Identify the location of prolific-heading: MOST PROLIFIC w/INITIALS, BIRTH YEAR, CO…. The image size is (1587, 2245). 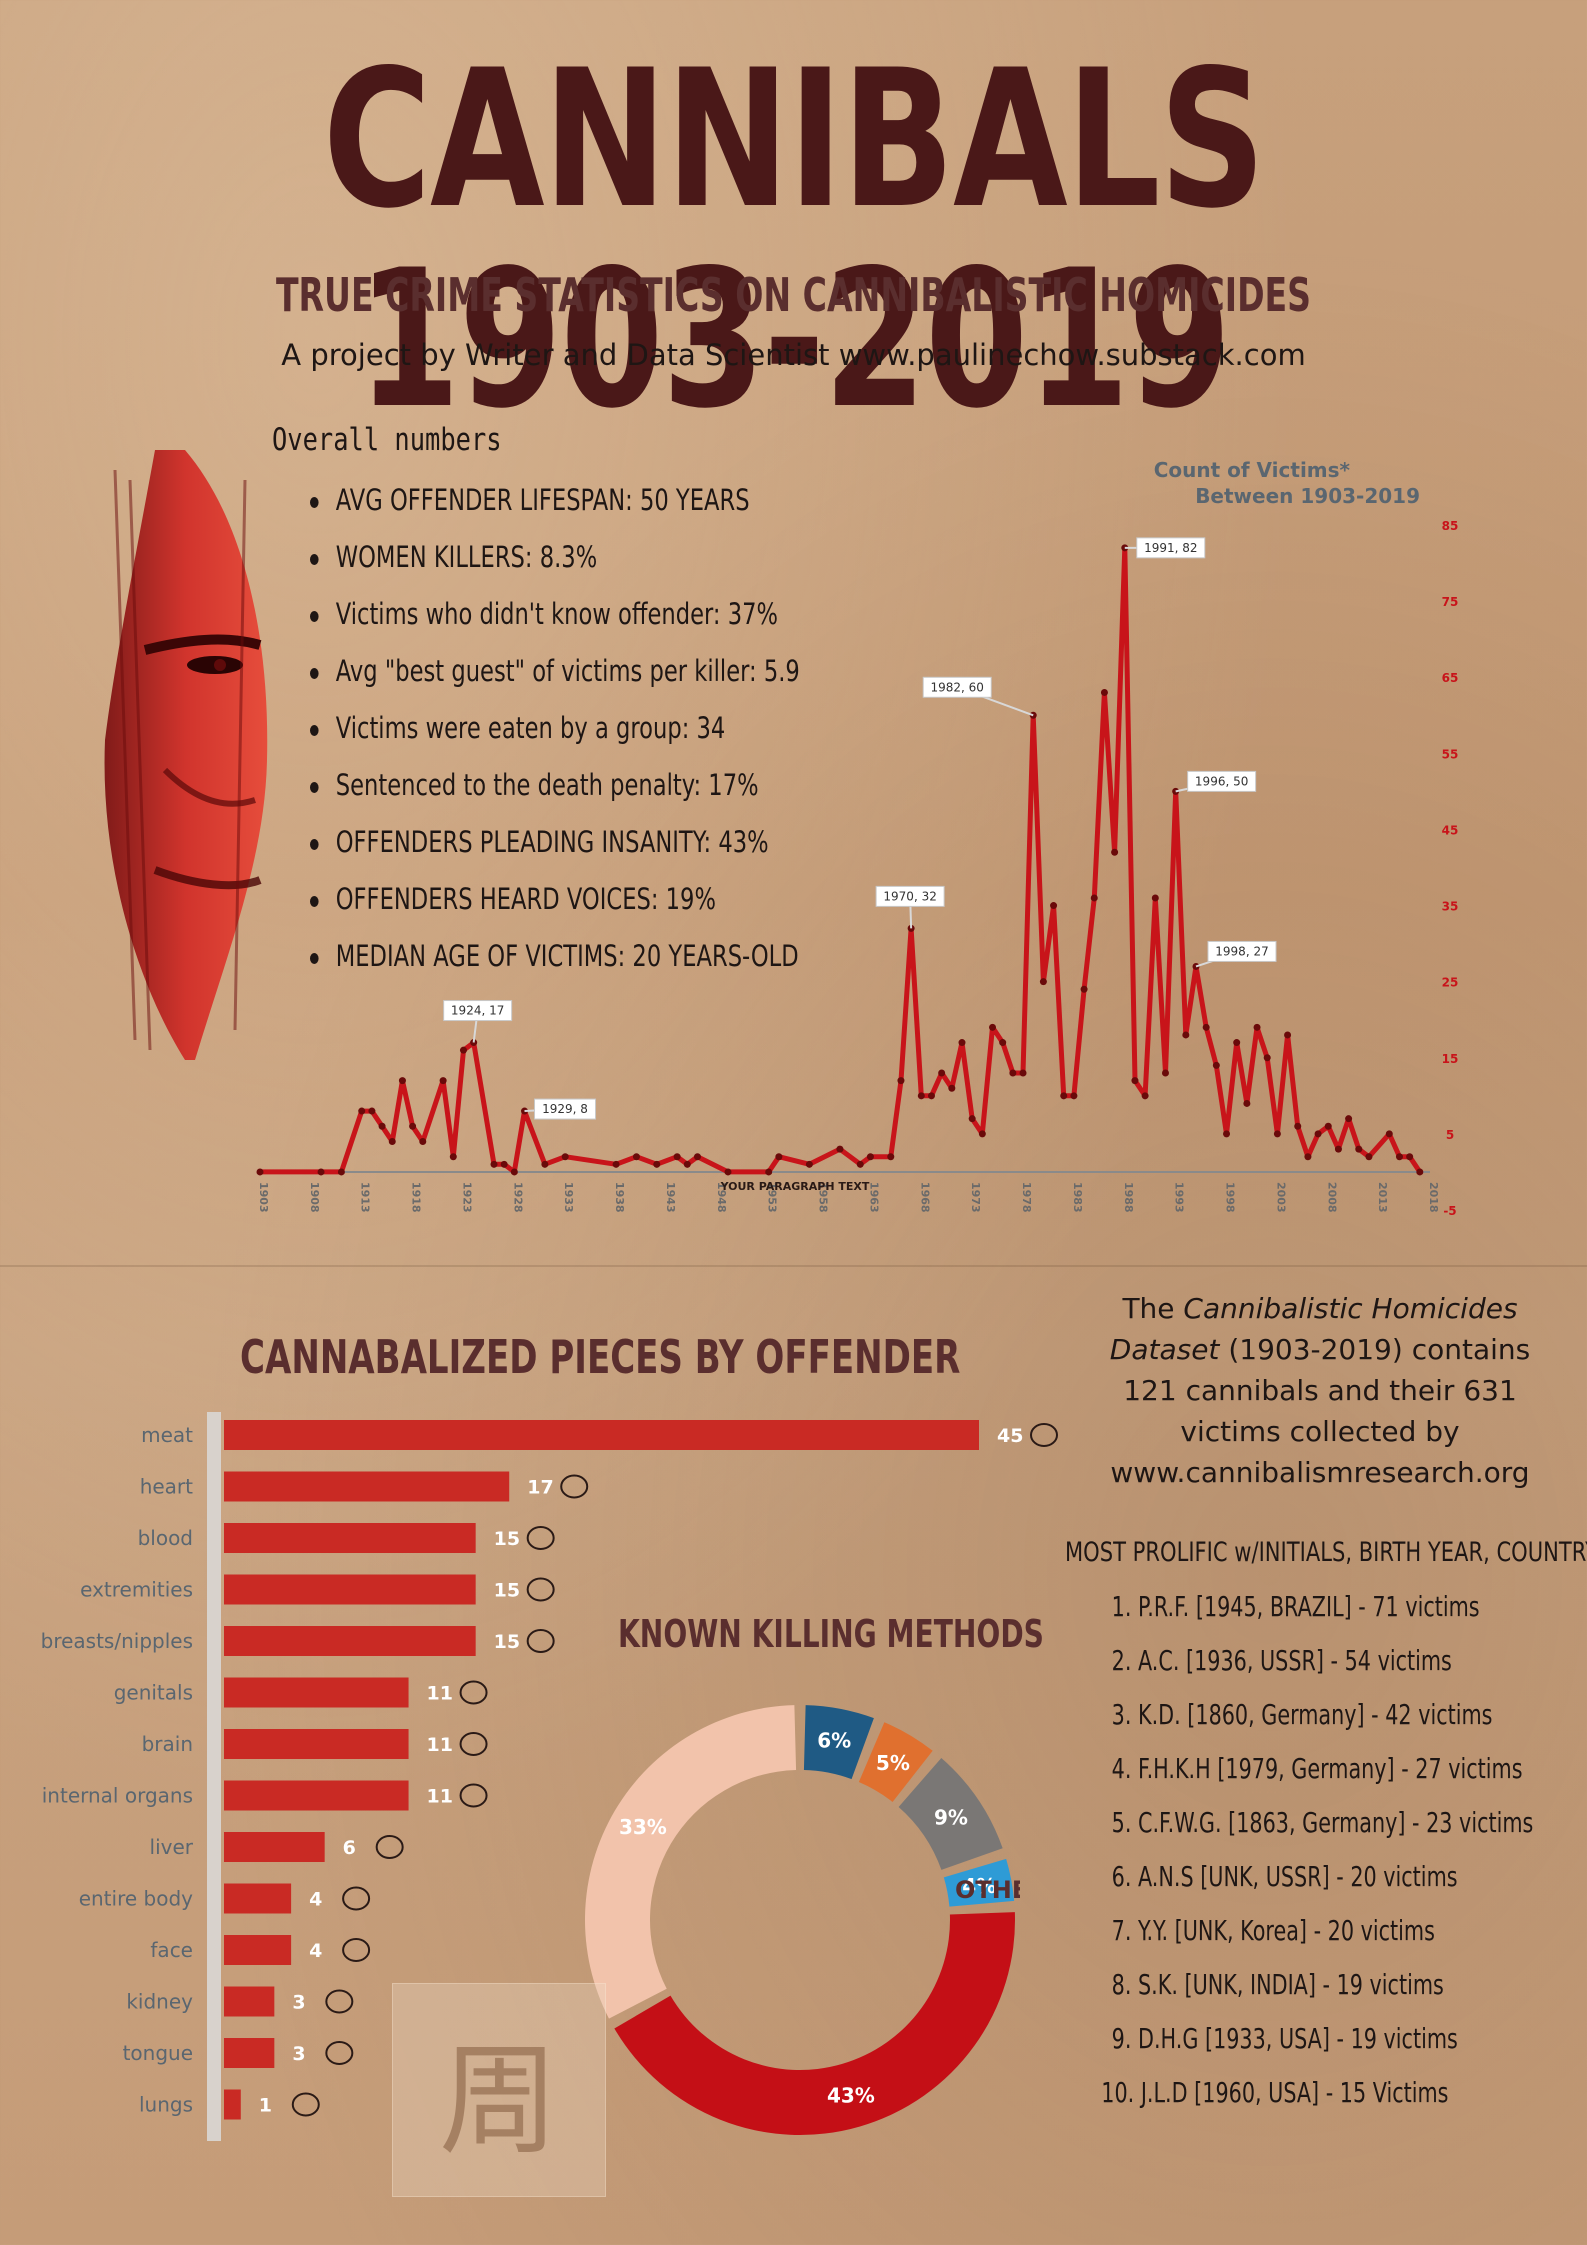
(1326, 1552).